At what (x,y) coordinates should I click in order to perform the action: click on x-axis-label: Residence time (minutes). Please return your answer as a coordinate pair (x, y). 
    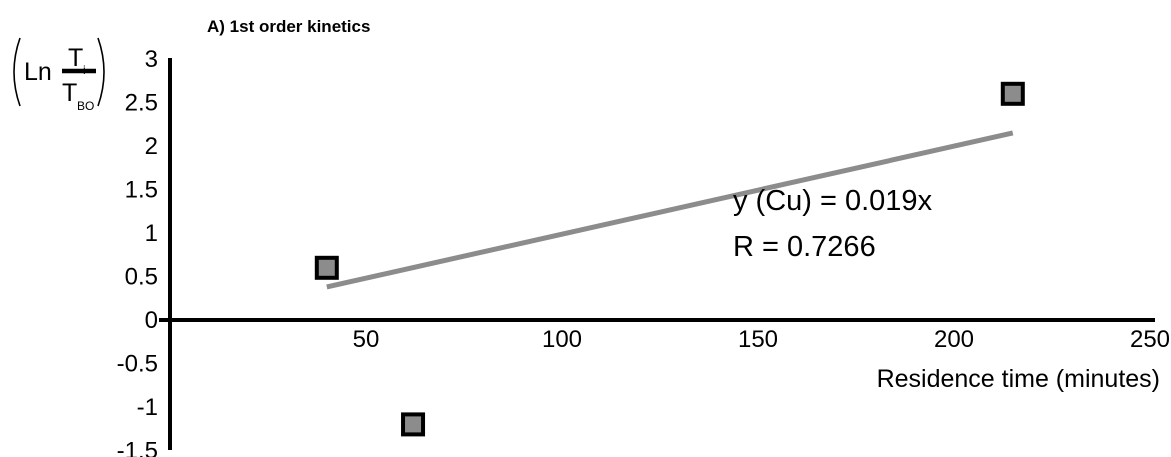
    Looking at the image, I should click on (1018, 379).